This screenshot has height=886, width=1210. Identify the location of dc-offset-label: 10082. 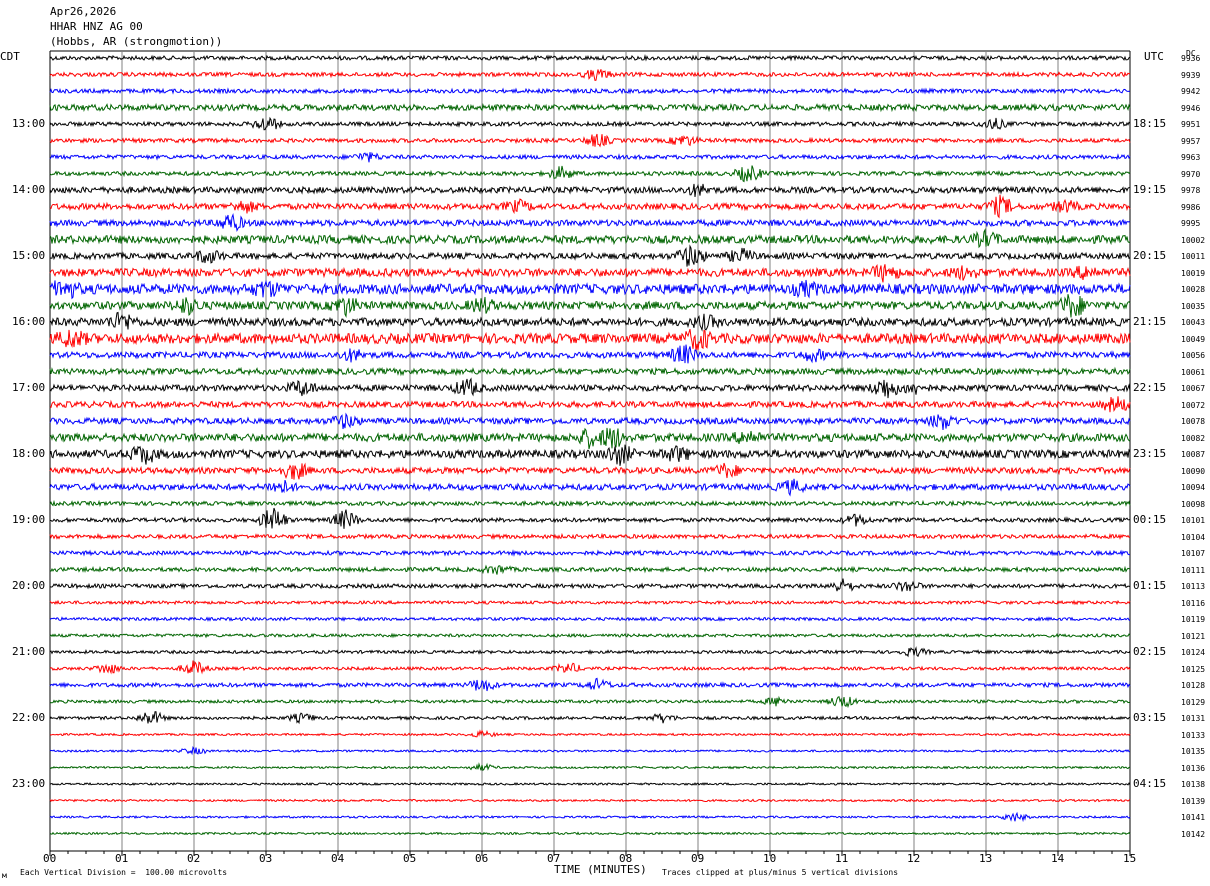
(1193, 438).